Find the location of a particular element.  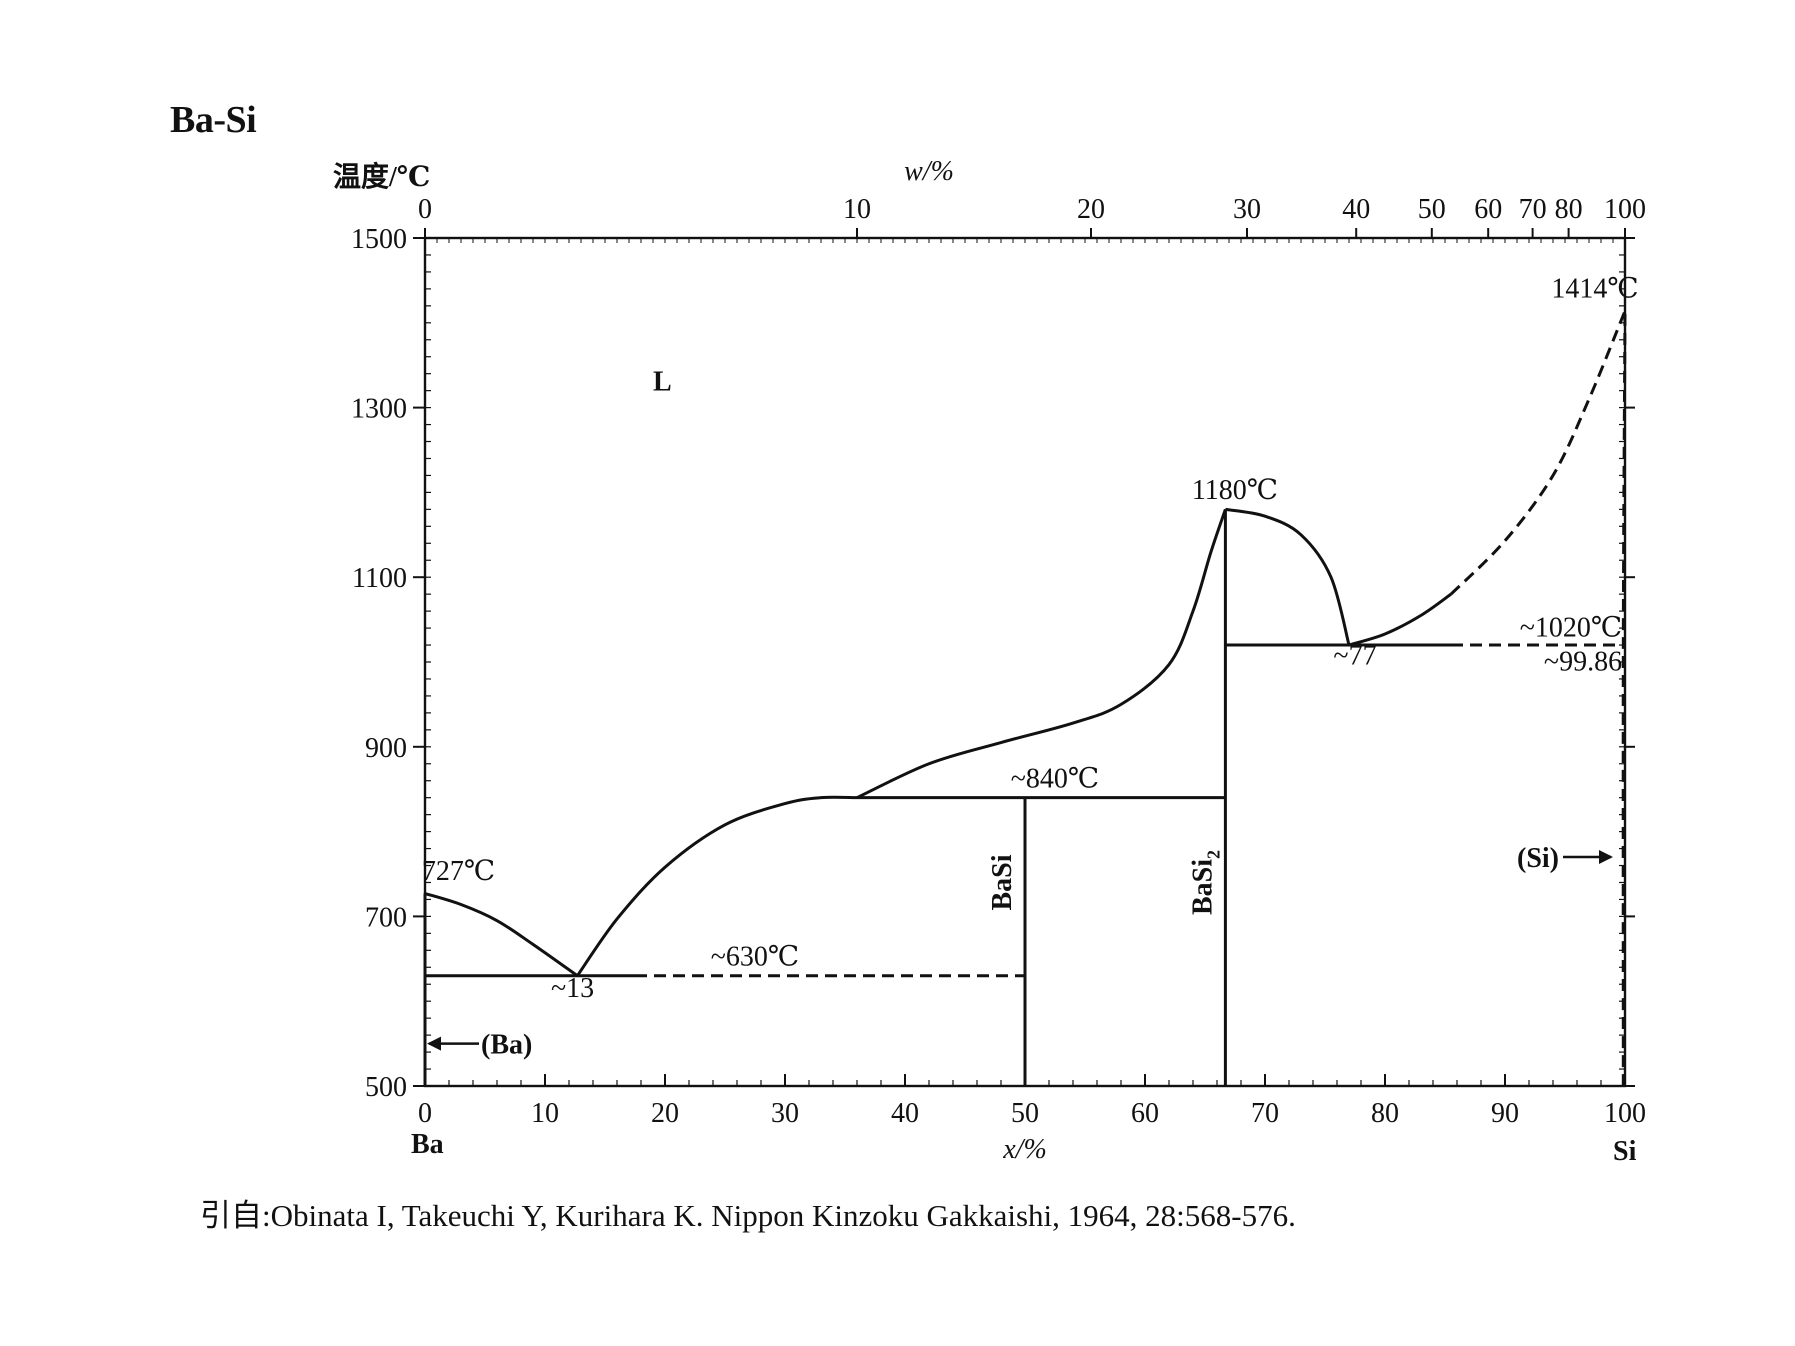

curve-liquidus-basi is located at coordinates (717, 886).